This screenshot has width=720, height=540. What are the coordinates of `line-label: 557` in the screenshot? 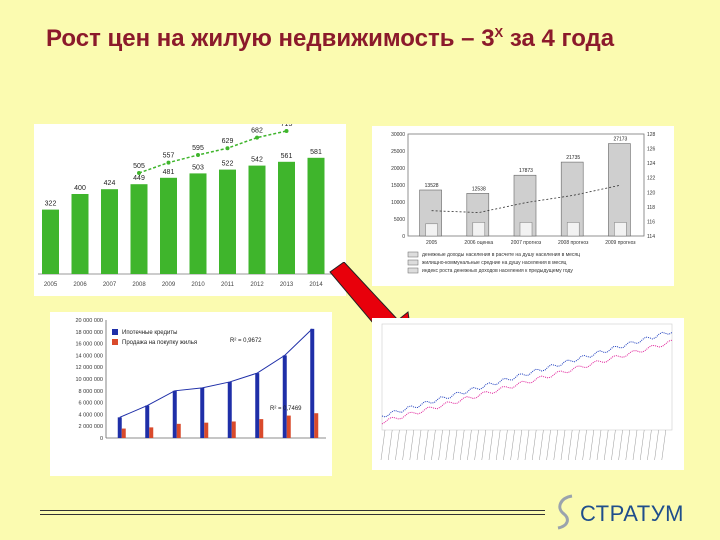 It's located at (169, 156).